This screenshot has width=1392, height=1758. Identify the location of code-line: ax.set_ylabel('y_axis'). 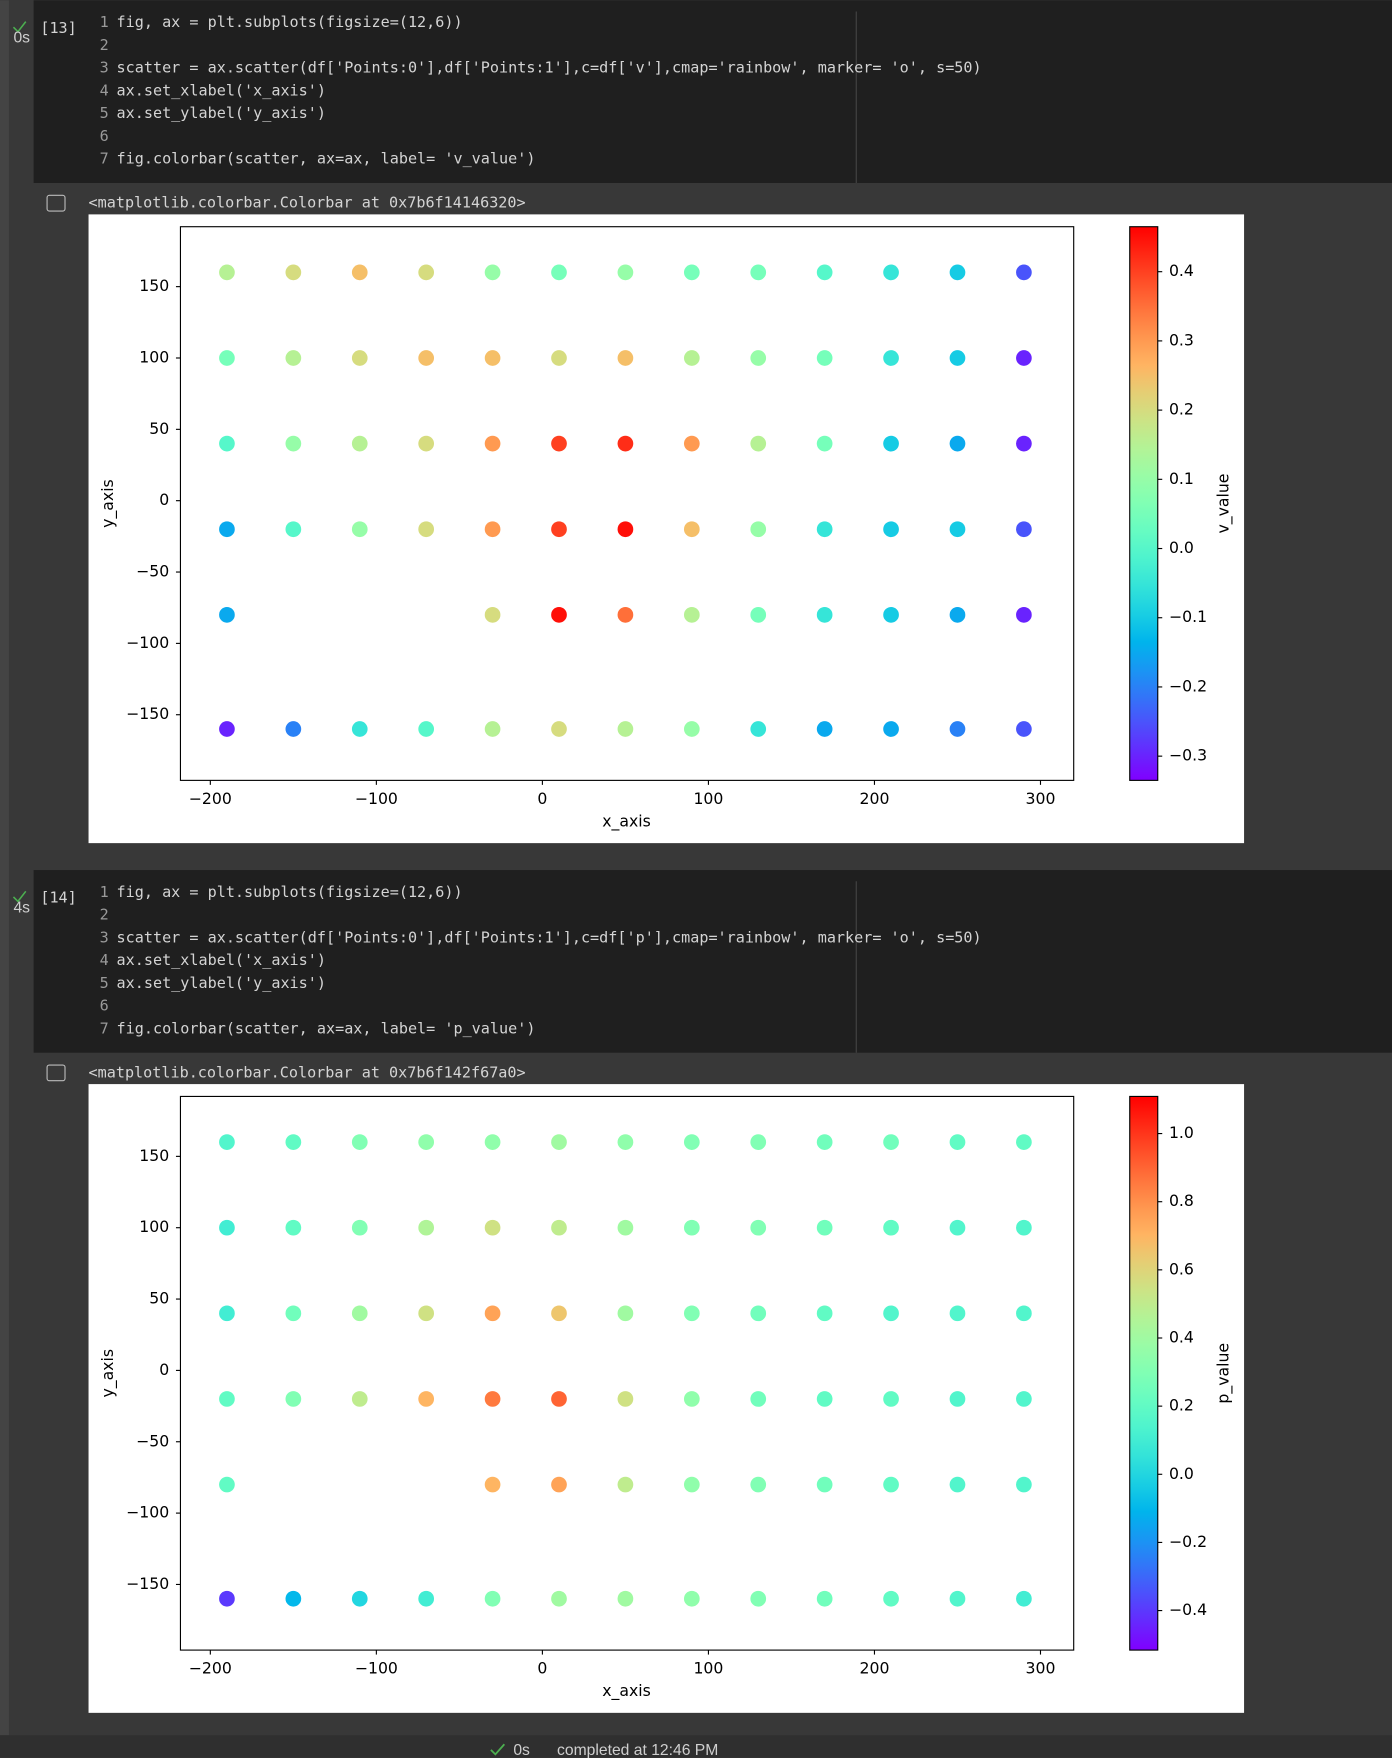
(221, 113).